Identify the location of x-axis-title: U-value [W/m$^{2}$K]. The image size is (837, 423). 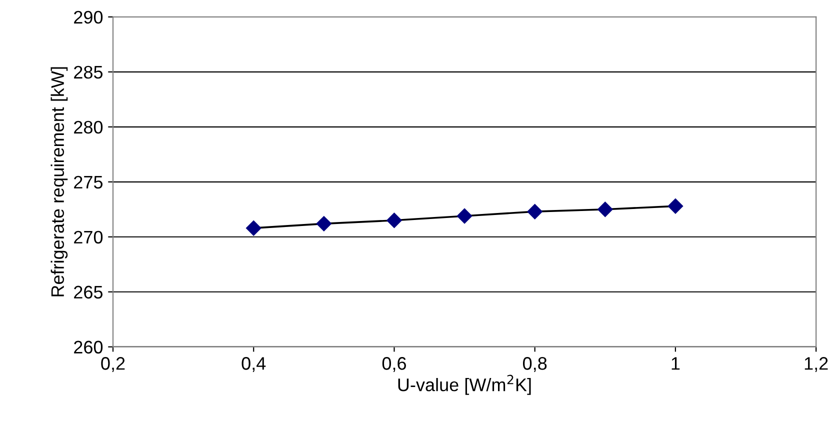
(464, 384).